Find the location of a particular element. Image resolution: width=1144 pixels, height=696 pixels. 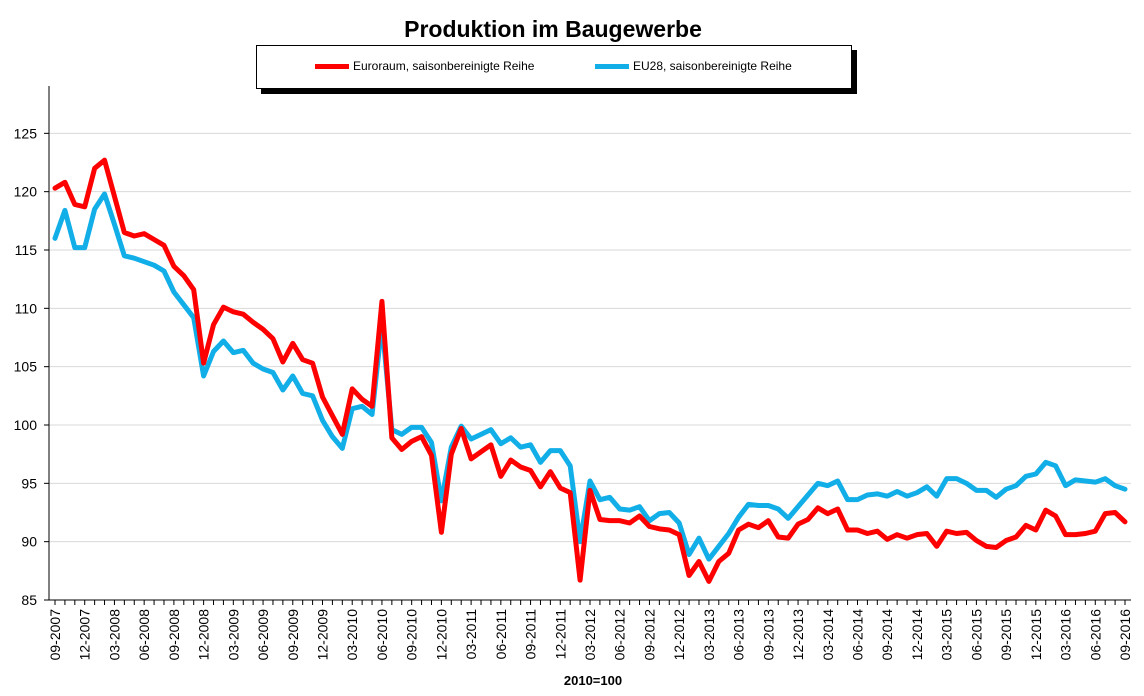

x-tick-label: 03-2013 is located at coordinates (709, 635).